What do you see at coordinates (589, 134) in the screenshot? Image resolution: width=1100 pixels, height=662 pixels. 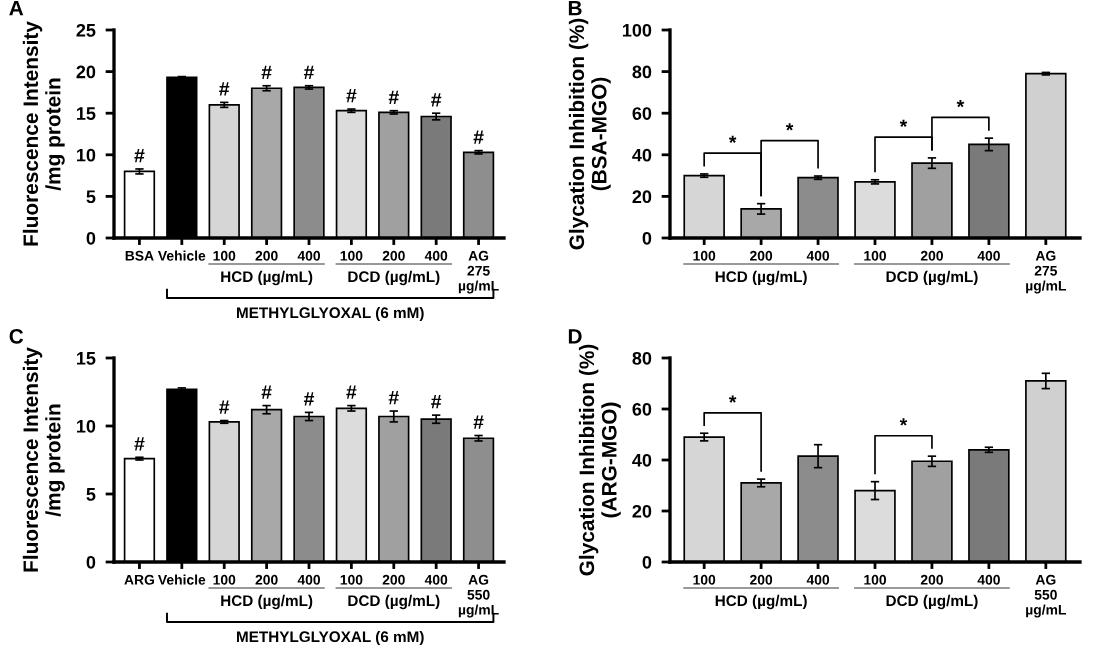 I see `y-axis-title: Glycation Inhibition (%) (BSA-MGO)` at bounding box center [589, 134].